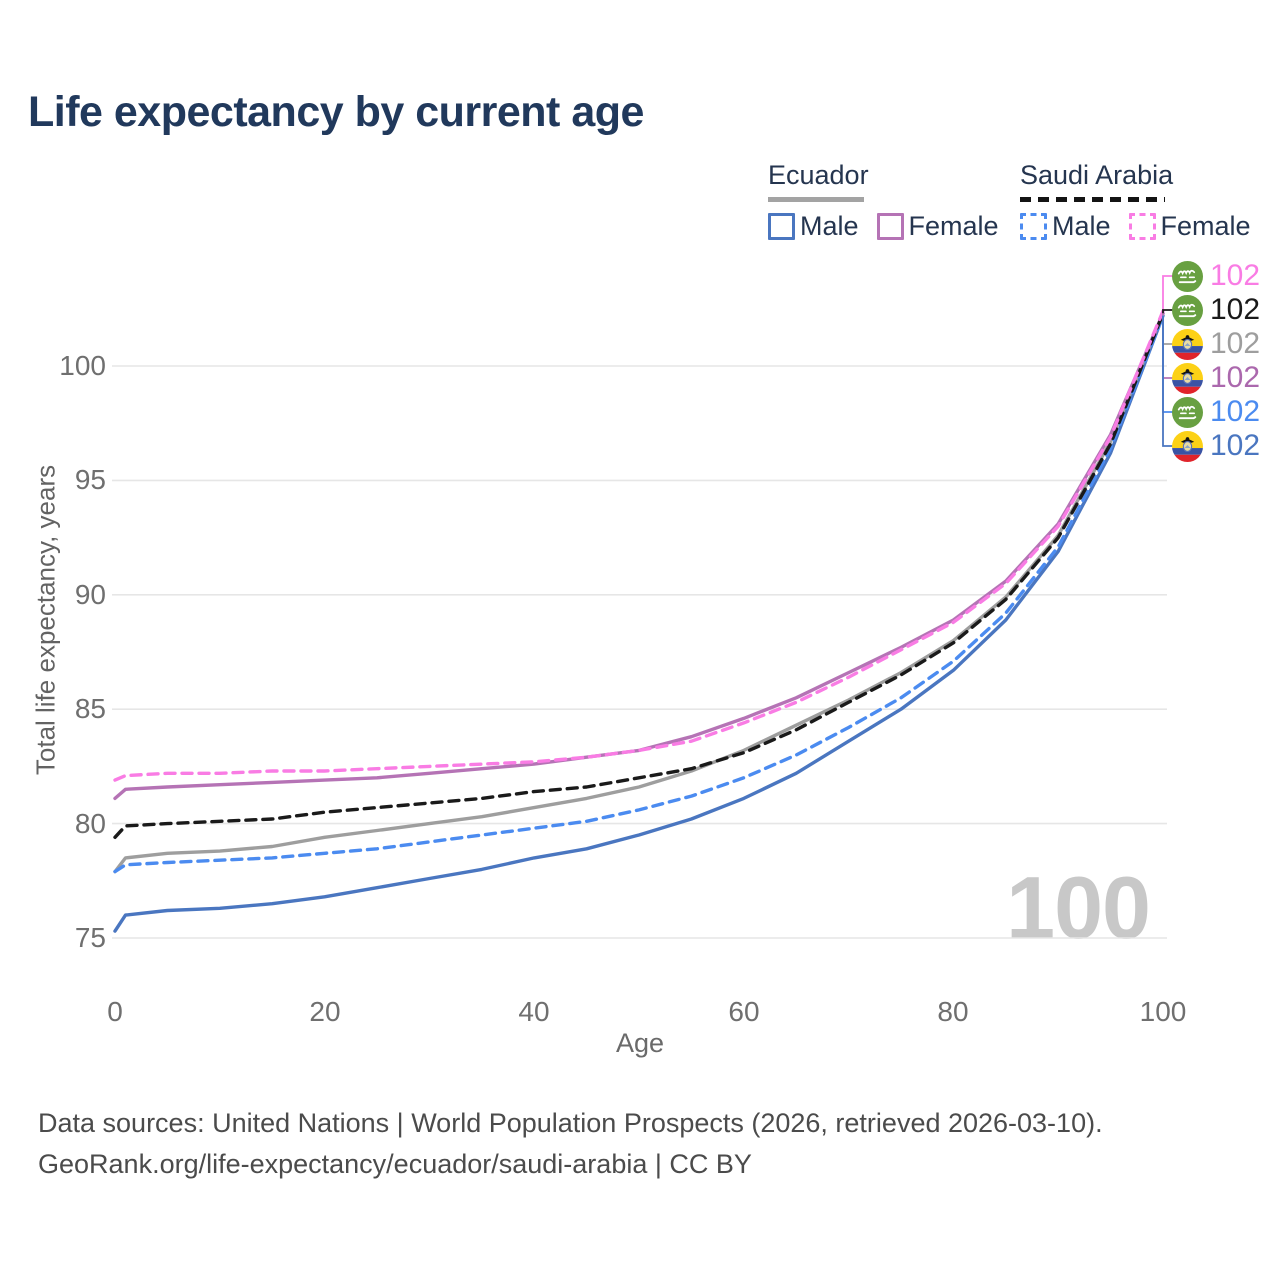 The image size is (1280, 1280). I want to click on y-tick-label: 85, so click(90, 708).